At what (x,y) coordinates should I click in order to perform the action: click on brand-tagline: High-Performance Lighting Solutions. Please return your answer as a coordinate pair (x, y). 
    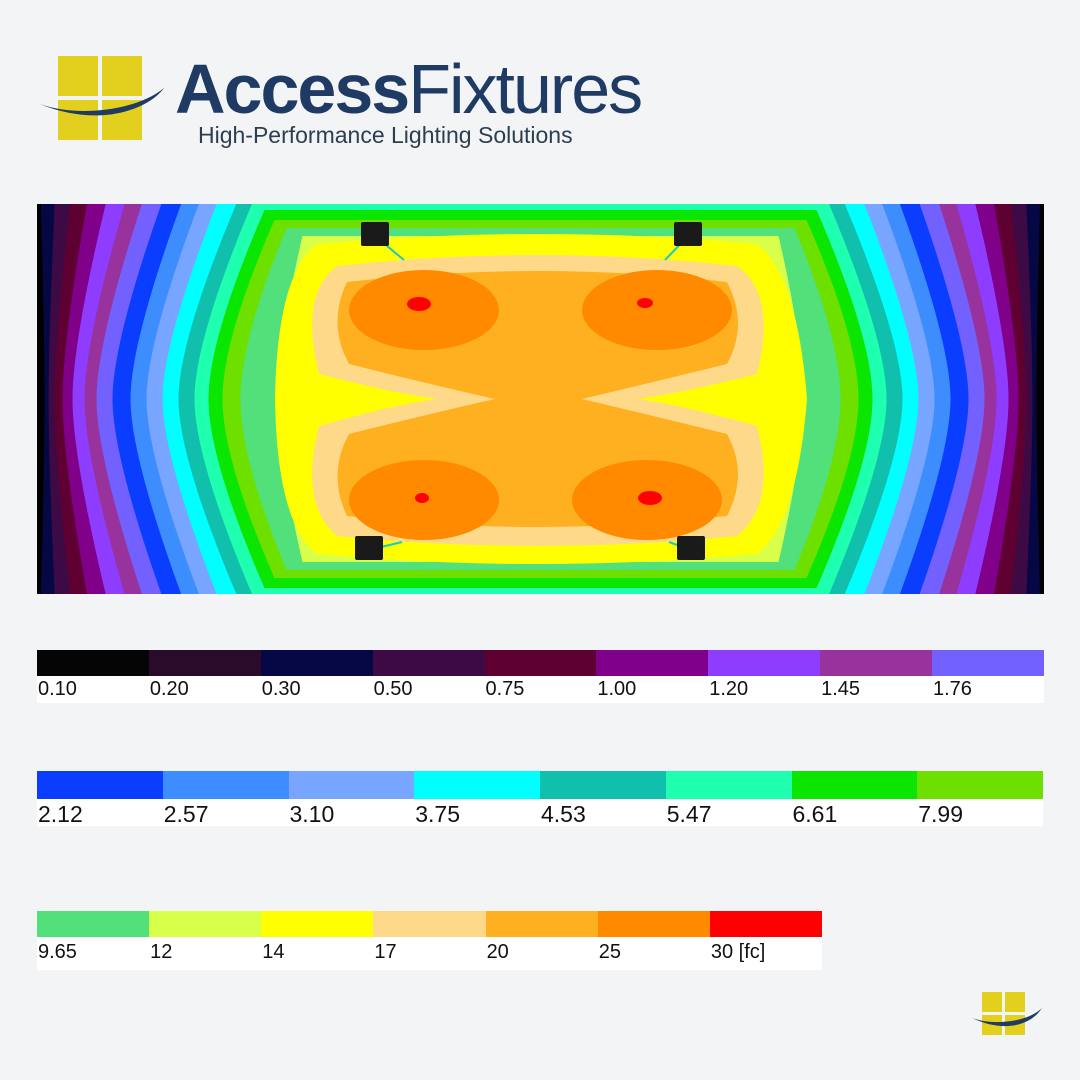
    Looking at the image, I should click on (385, 135).